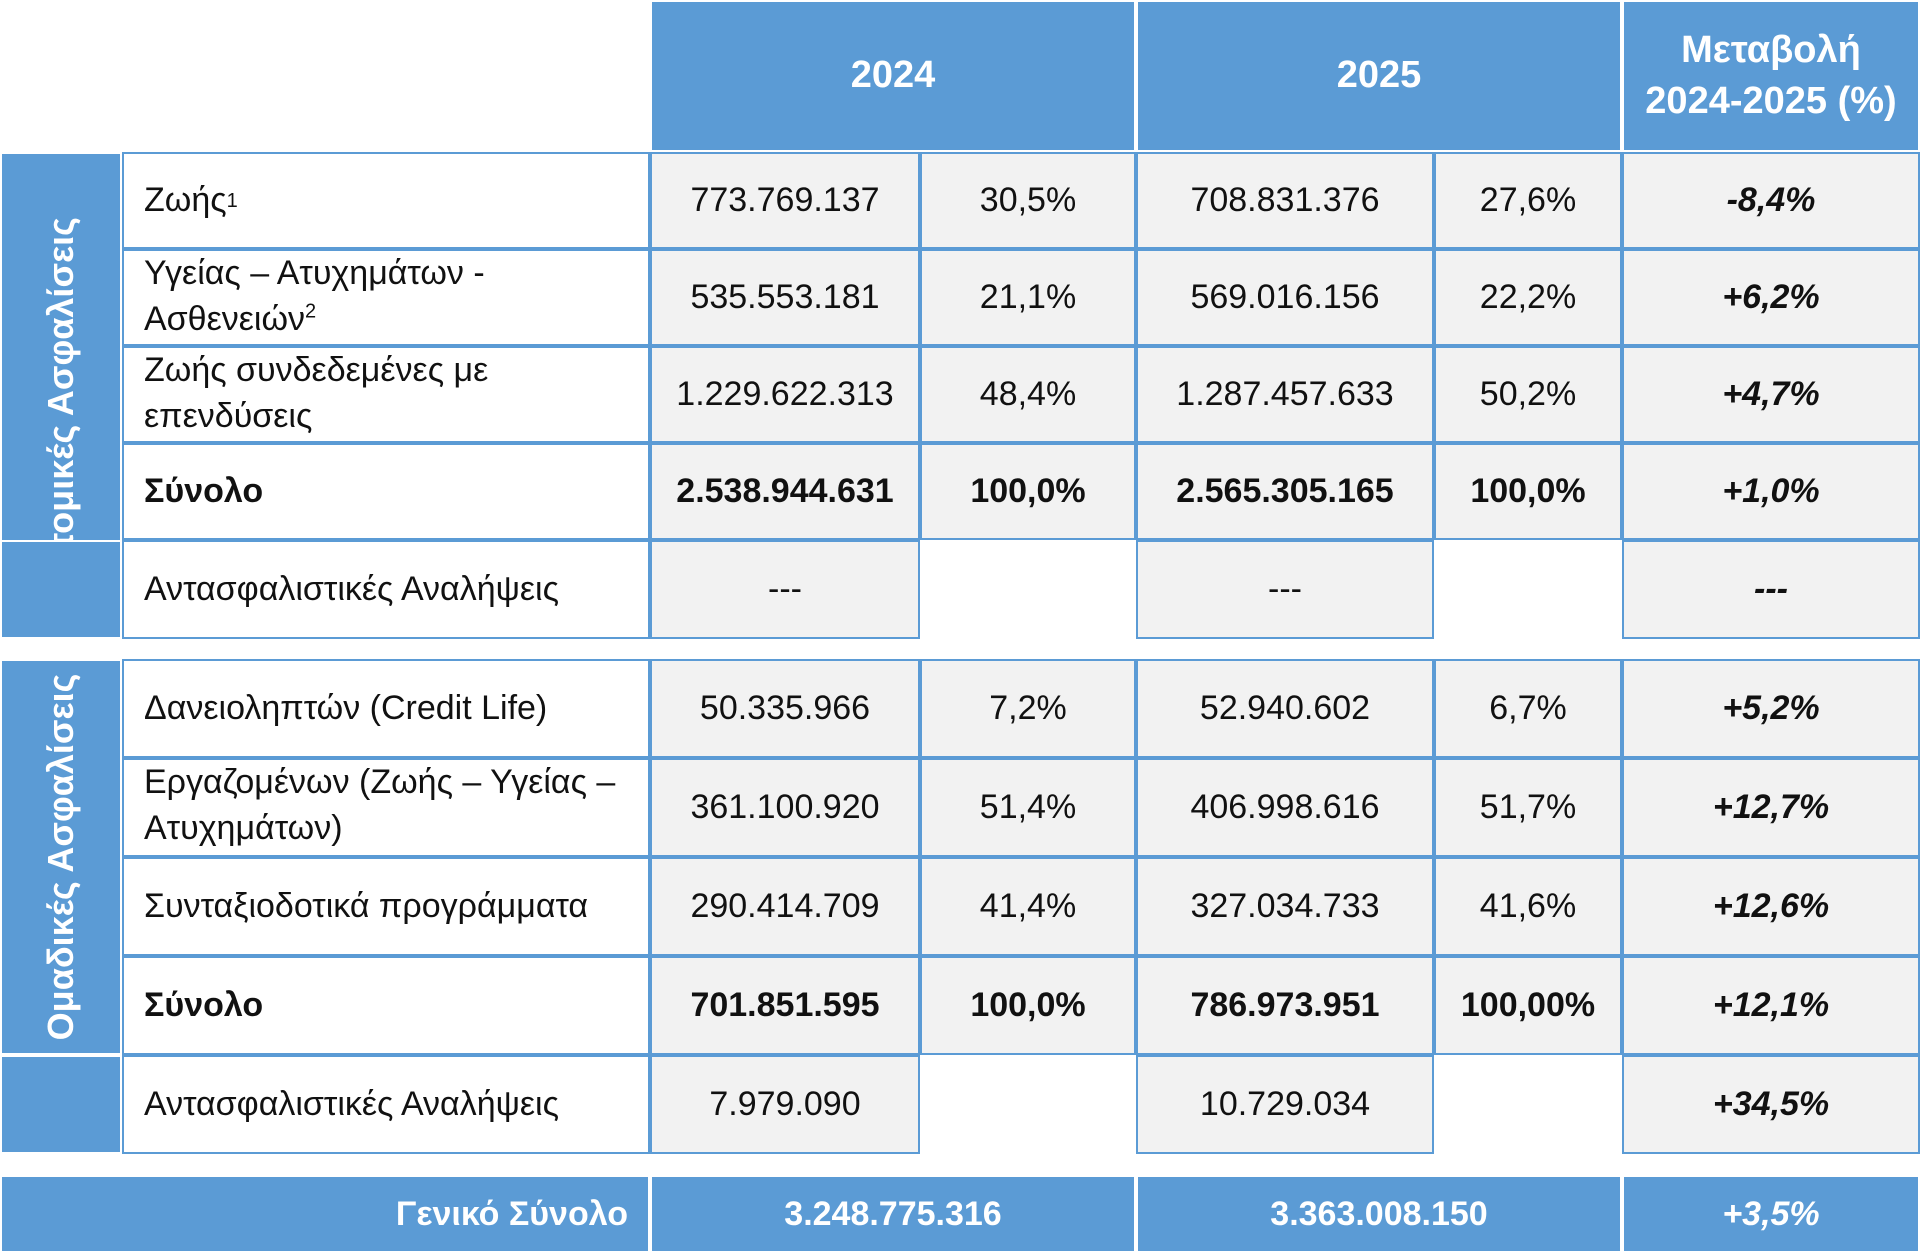 The width and height of the screenshot is (1920, 1253). I want to click on section-label-group: Ομαδικές Ασφαλίσεις, so click(61, 857).